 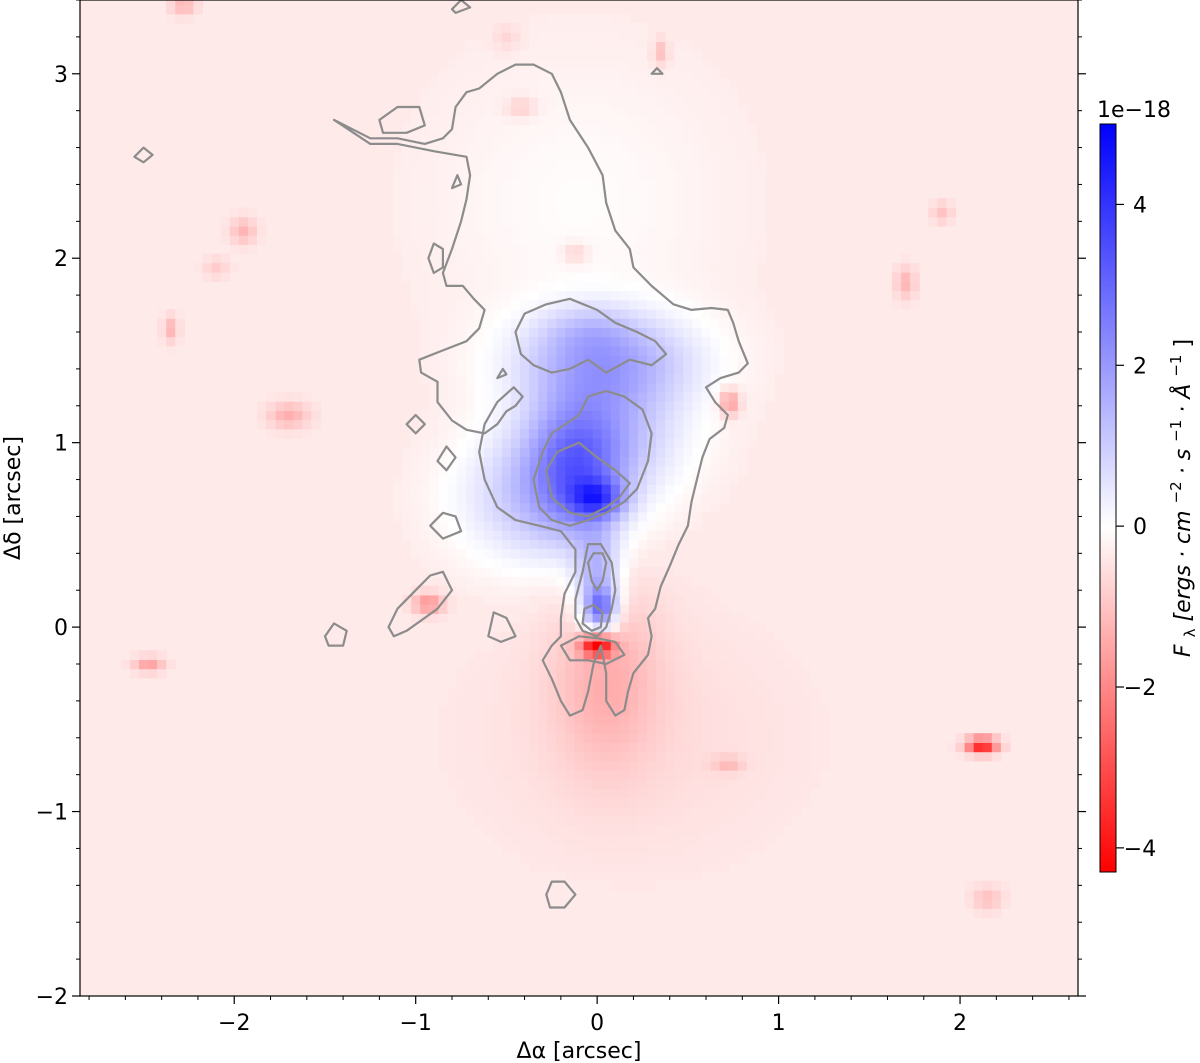 I want to click on contour-line, so click(x=456, y=182).